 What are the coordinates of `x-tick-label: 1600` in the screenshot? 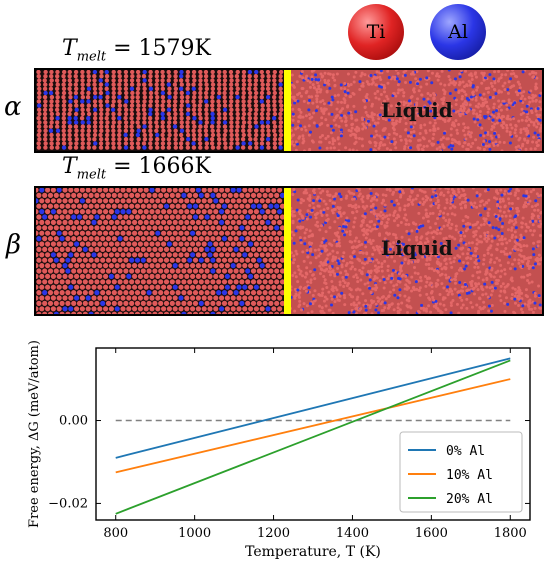 It's located at (431, 533).